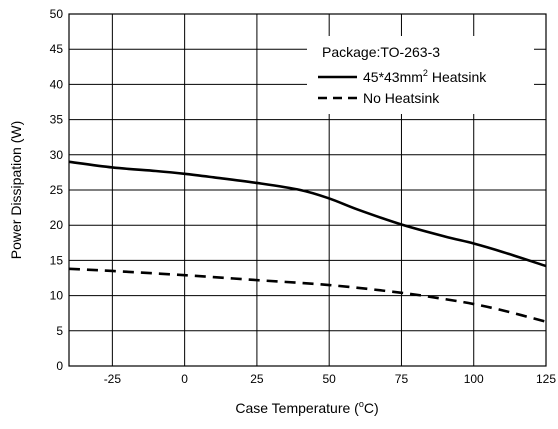 This screenshot has height=429, width=558. Describe the element at coordinates (330, 379) in the screenshot. I see `x-tick-label-3: 50` at that location.